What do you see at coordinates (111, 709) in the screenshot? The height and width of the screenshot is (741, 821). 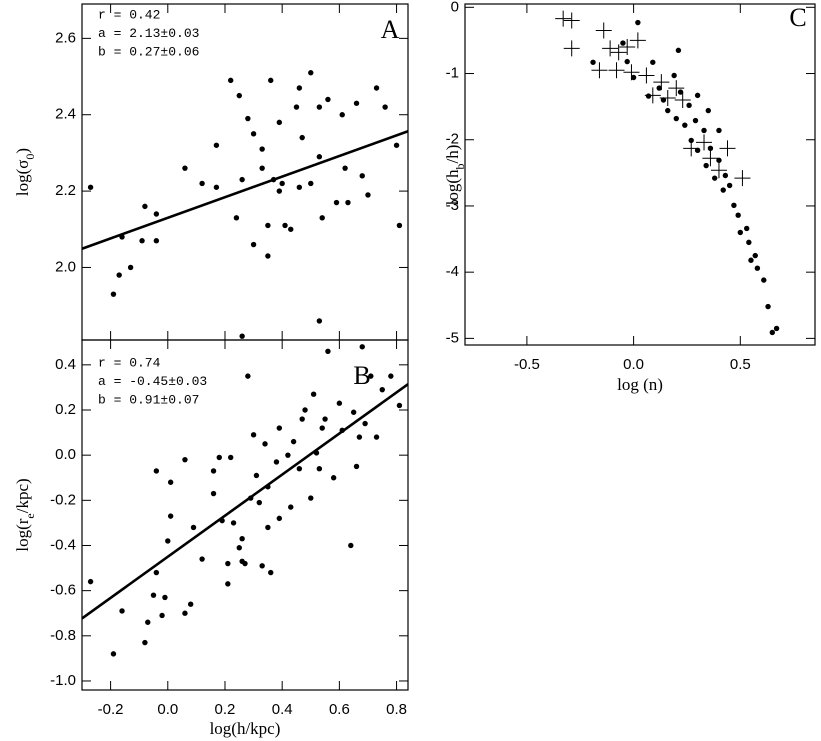 I see `x-tick-label: -0.2` at bounding box center [111, 709].